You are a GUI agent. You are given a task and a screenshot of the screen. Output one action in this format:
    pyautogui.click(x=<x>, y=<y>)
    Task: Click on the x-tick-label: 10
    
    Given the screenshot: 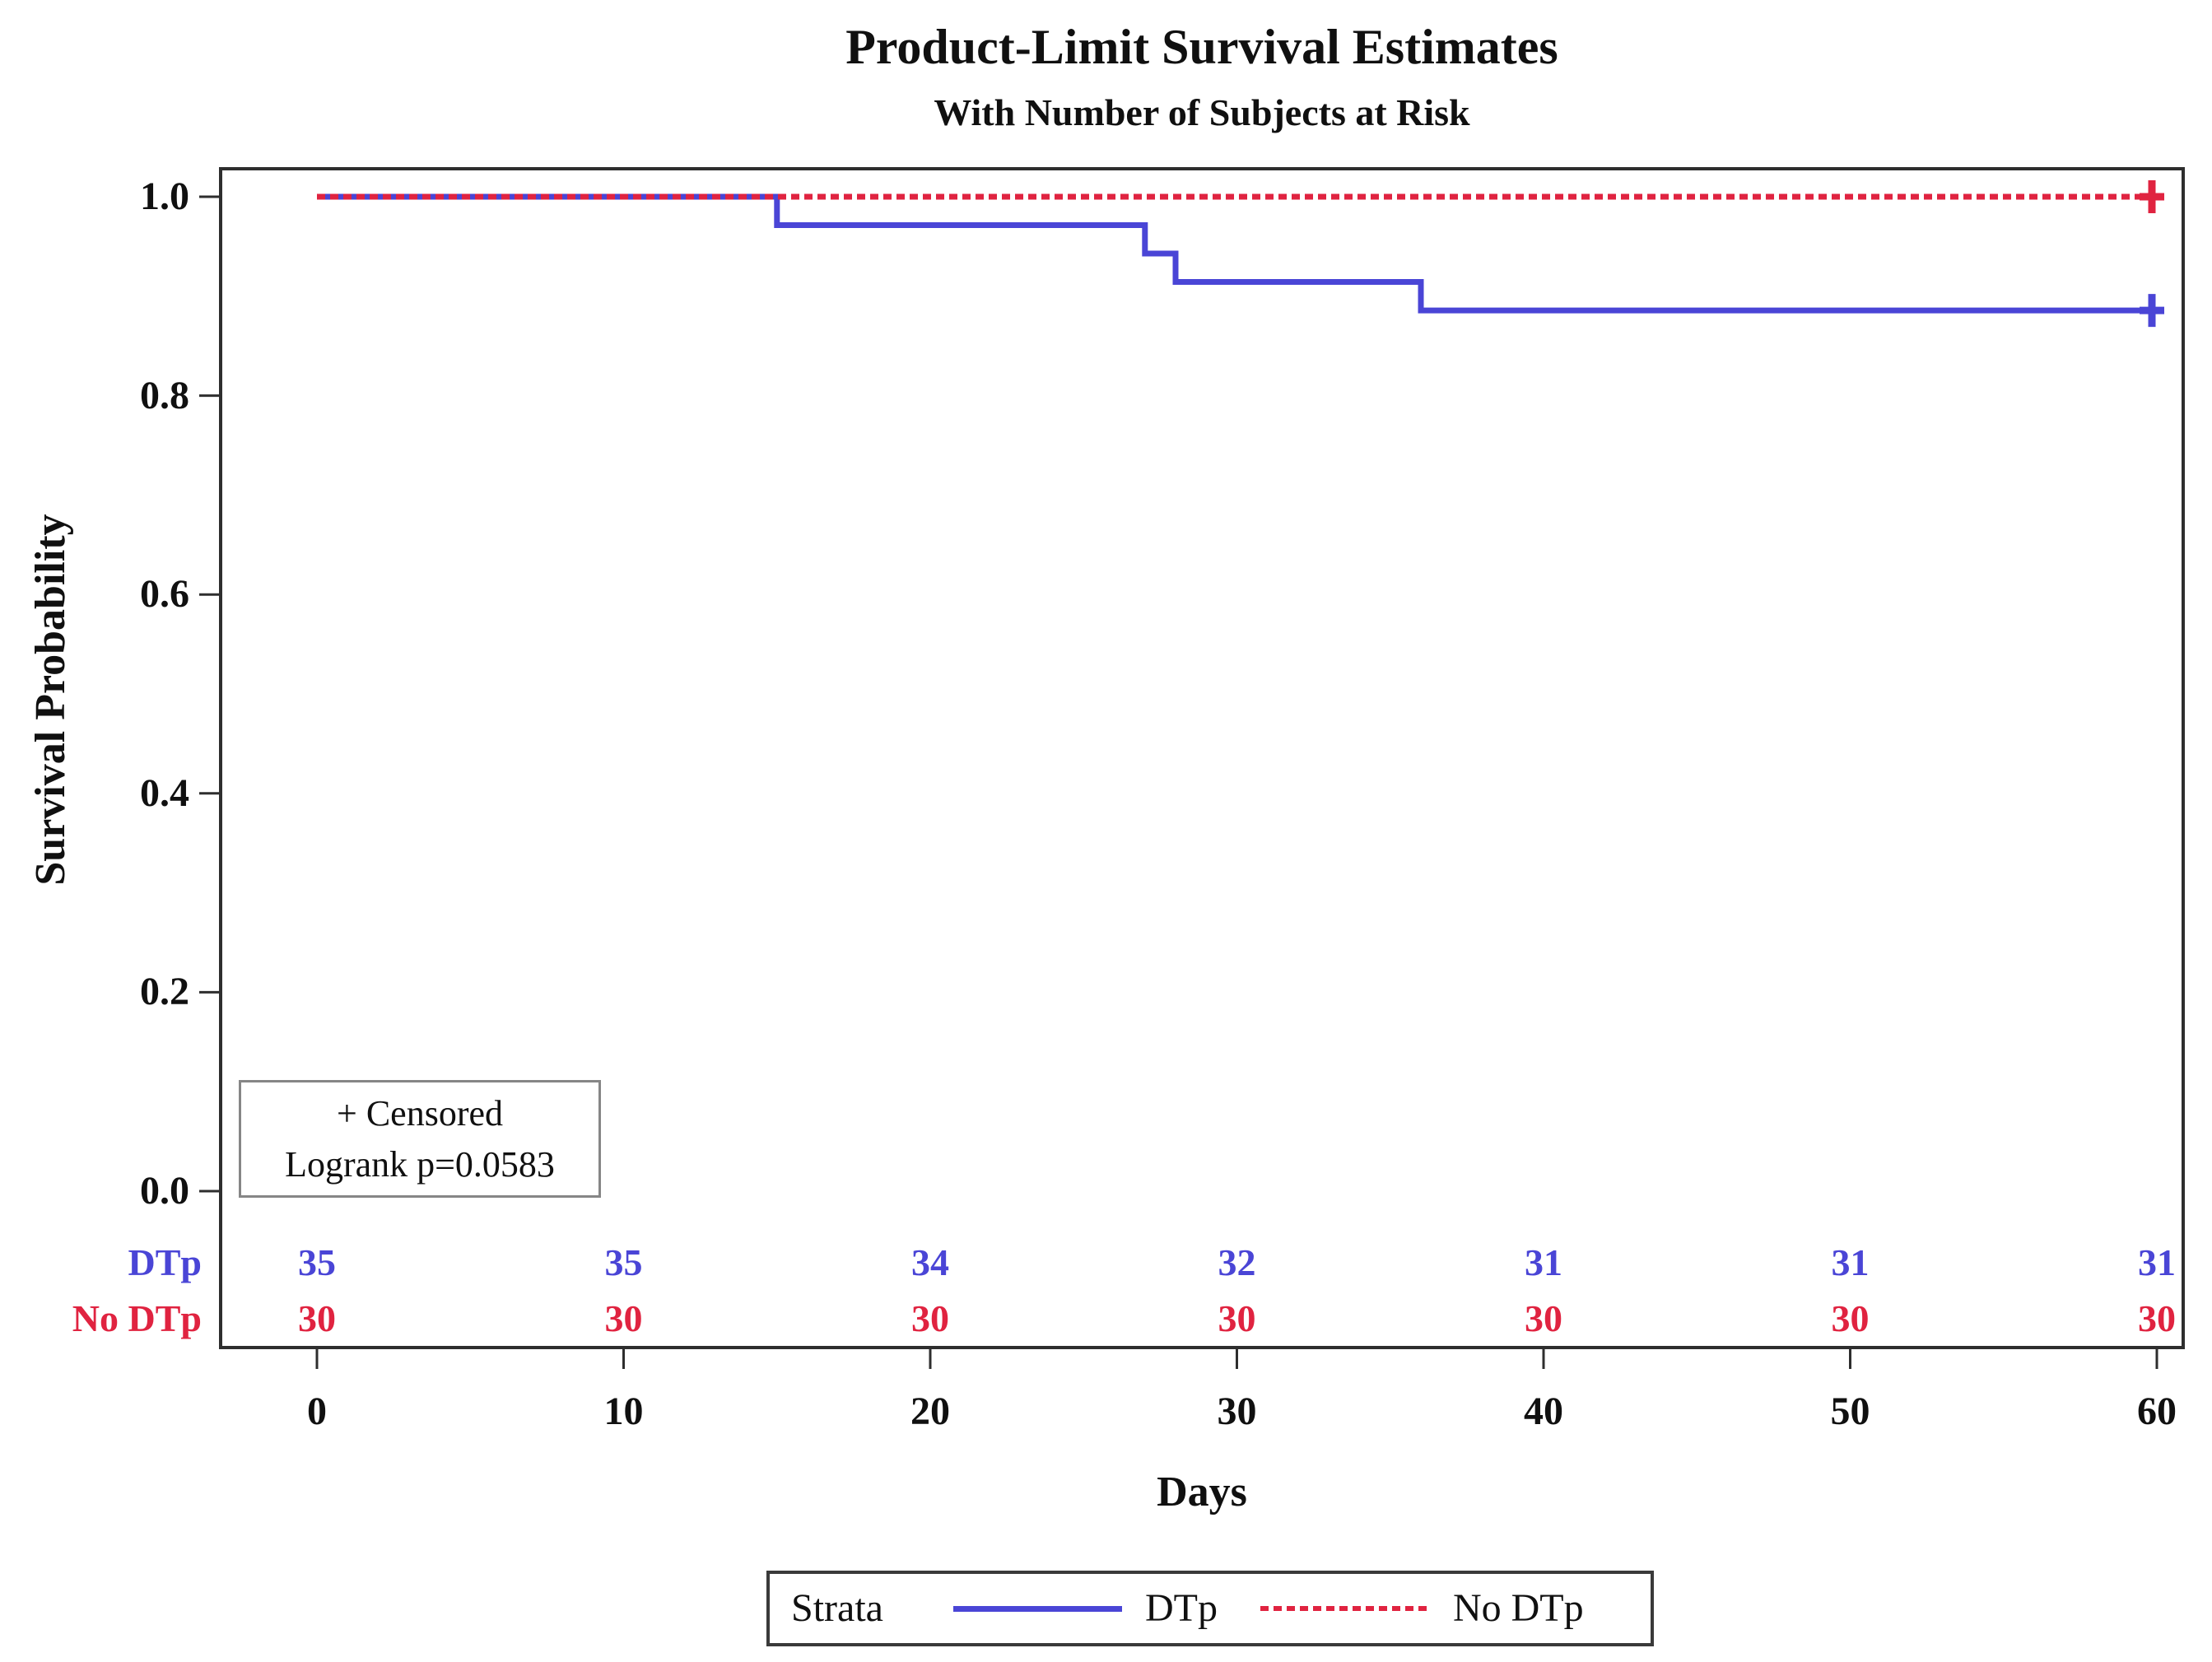 What is the action you would take?
    pyautogui.click(x=623, y=1411)
    